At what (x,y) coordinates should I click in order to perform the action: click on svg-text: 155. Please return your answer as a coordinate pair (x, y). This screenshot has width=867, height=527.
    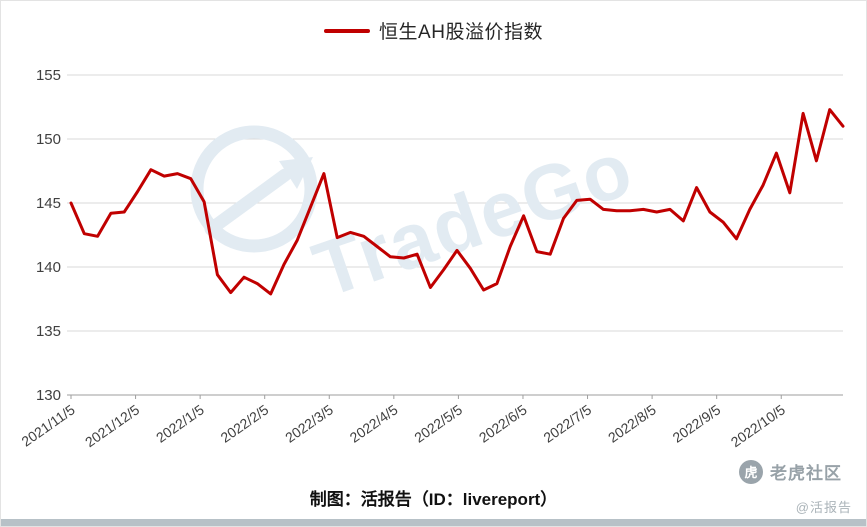
    Looking at the image, I should click on (48, 75).